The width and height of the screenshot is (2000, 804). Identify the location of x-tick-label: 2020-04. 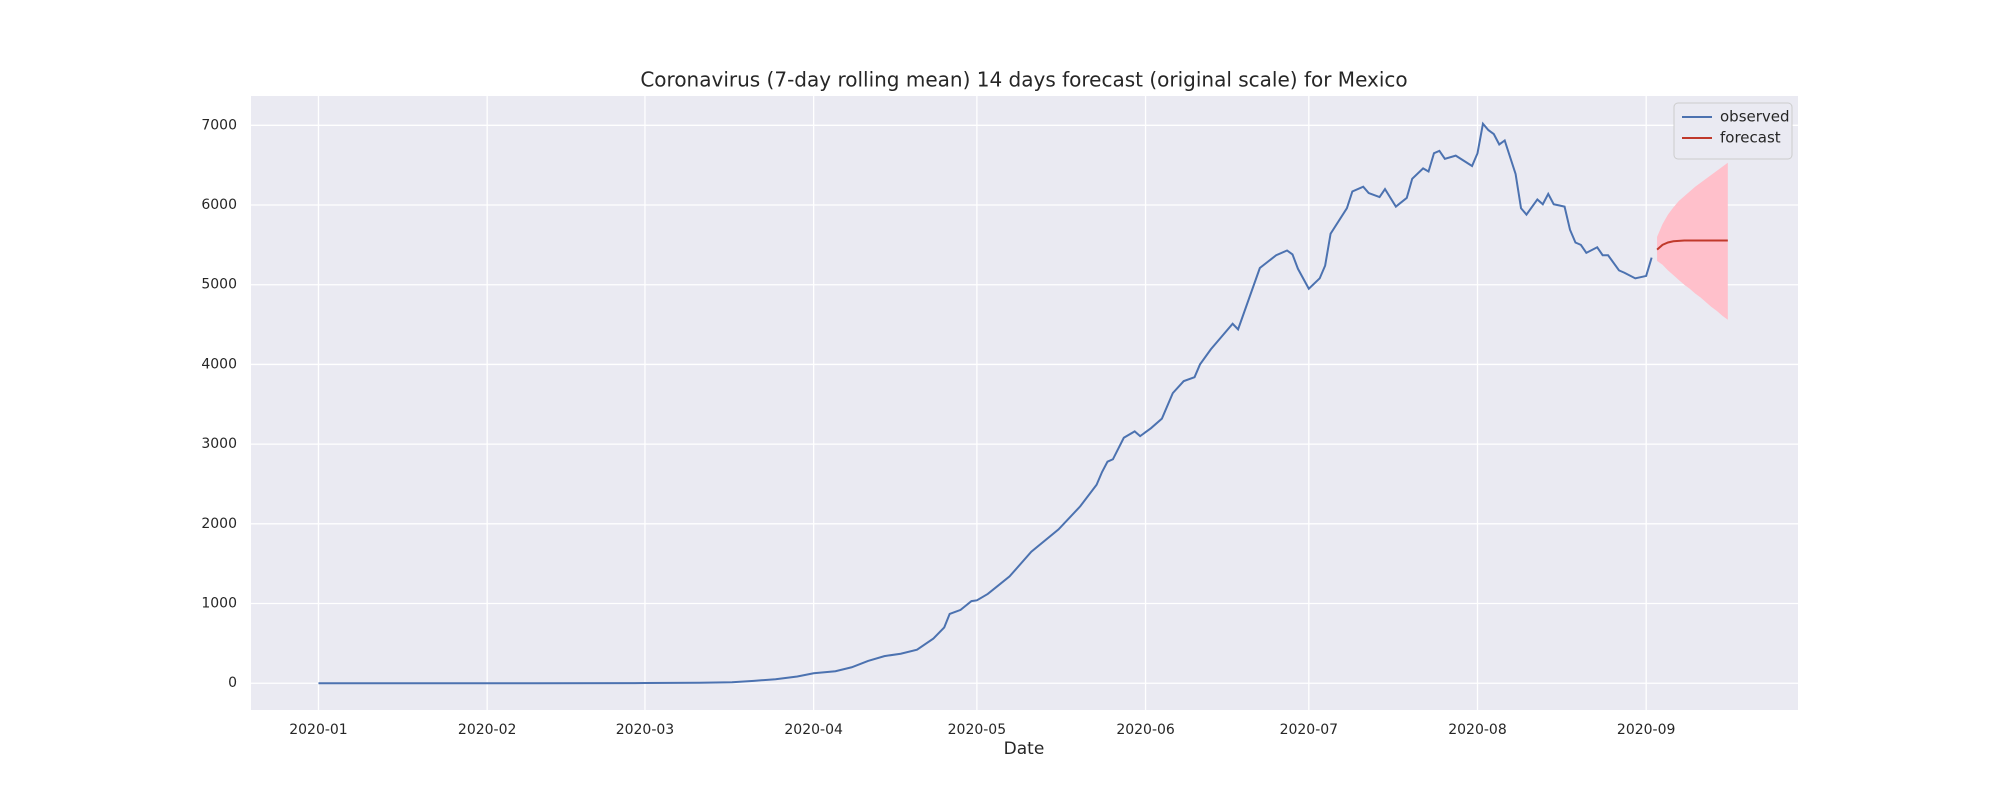
(813, 730).